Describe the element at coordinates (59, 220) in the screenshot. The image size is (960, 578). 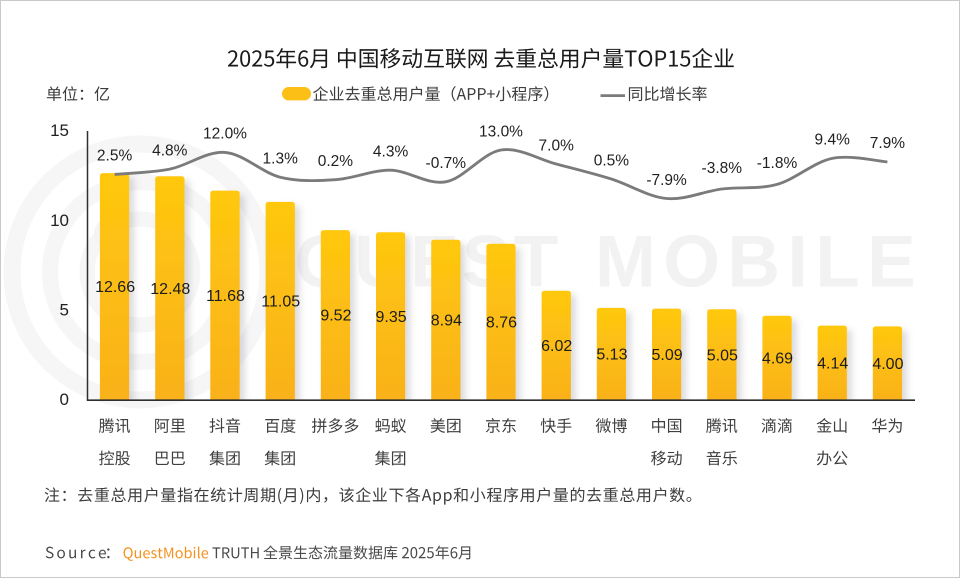
I see `svg-text: 10` at that location.